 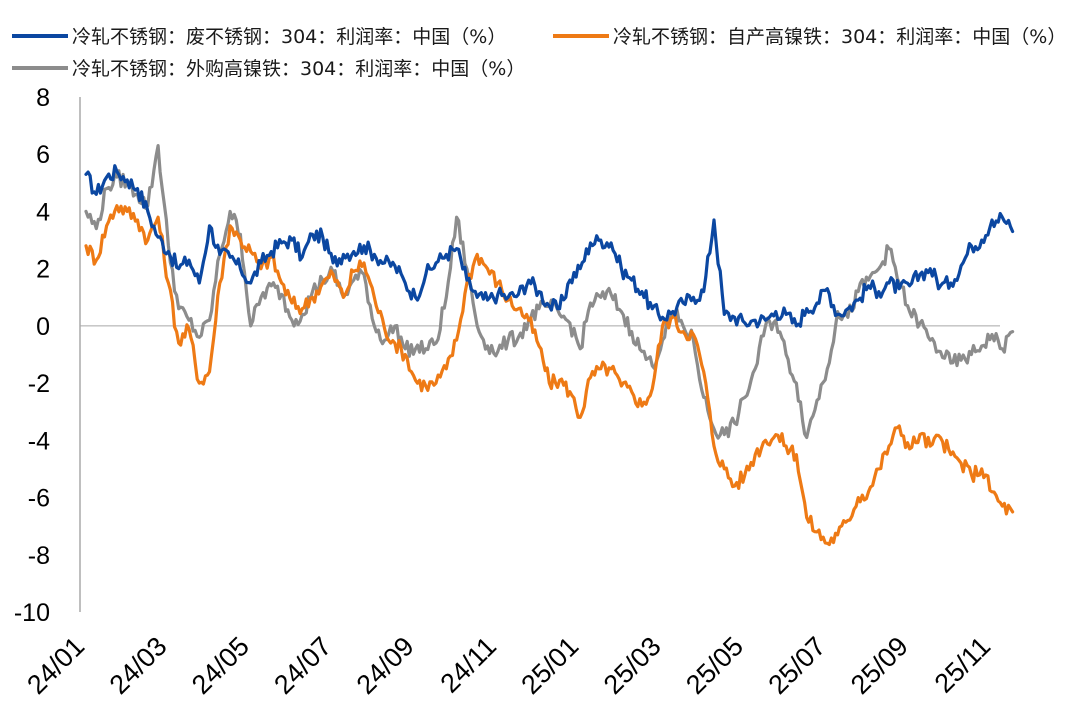 I want to click on legend-label: 冷轧不锈钢：自产高镍铁：304：利润率：中国（%）, so click(x=839, y=37).